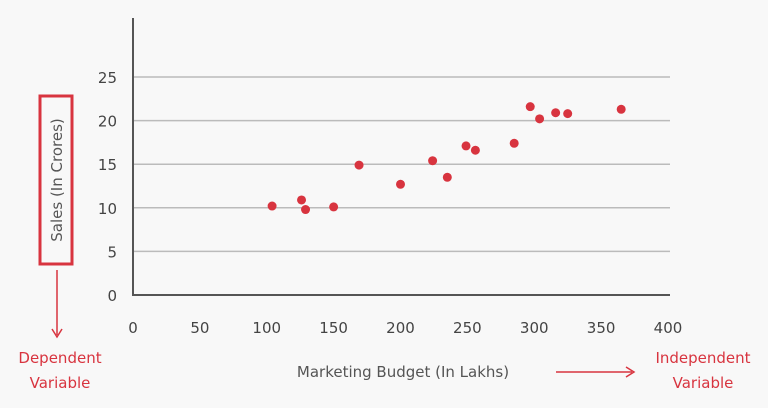  Describe the element at coordinates (266, 328) in the screenshot. I see `x-tick-label: 100` at that location.